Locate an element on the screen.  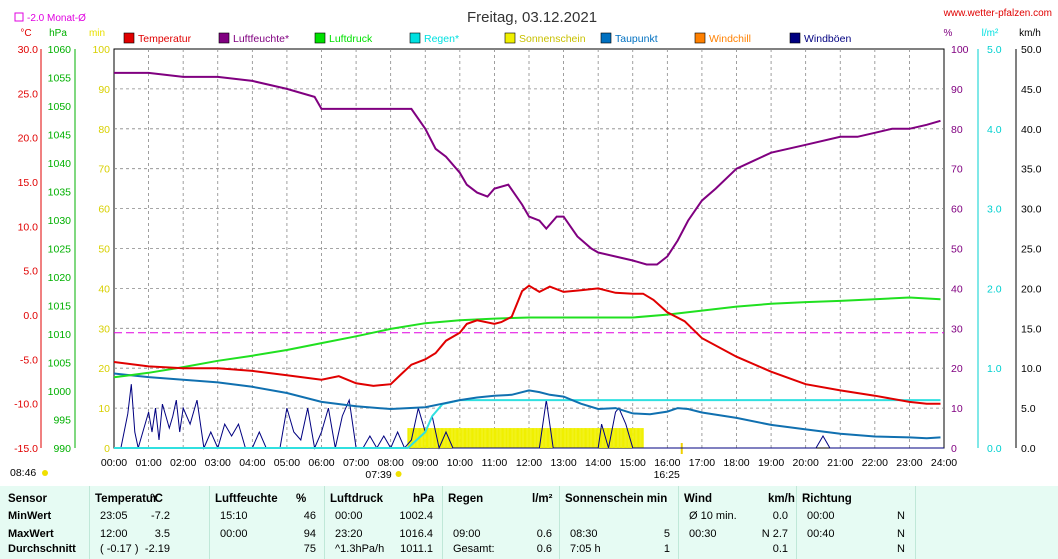
pressure-line is located at coordinates (527, 337).